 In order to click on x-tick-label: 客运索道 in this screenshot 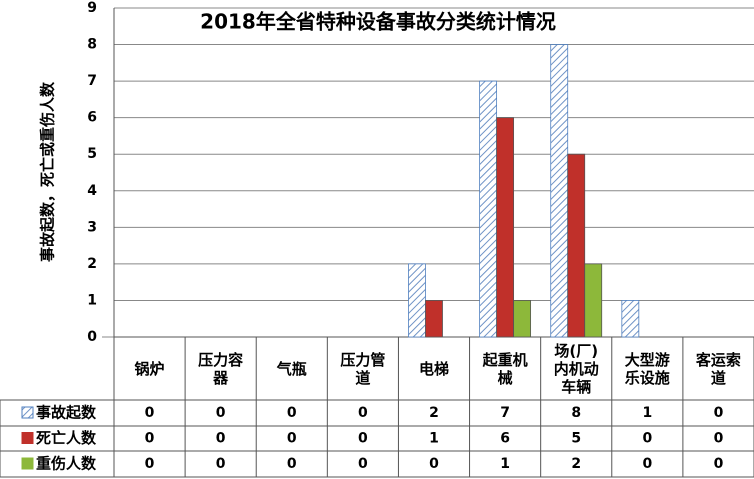, I will do `click(718, 368)`.